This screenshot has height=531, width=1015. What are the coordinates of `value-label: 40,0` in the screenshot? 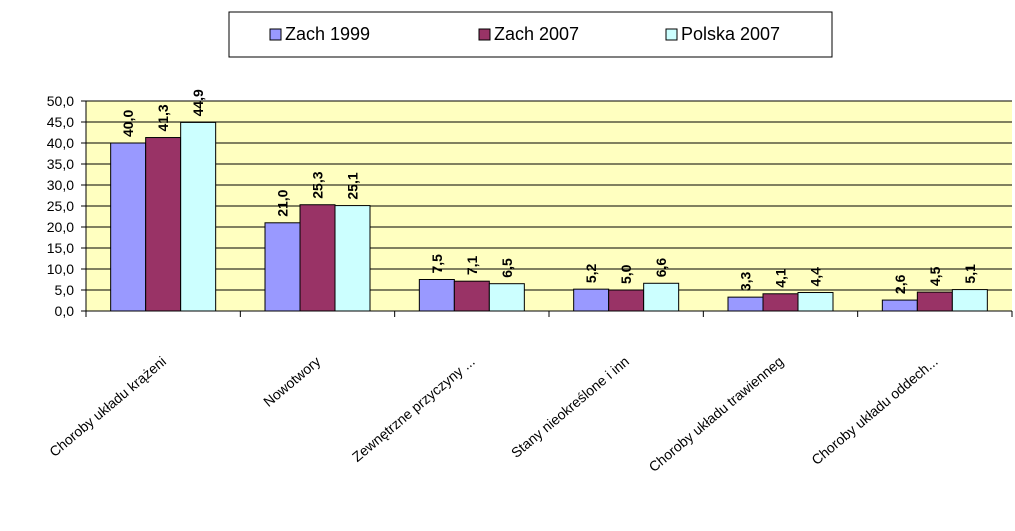 It's located at (128, 123).